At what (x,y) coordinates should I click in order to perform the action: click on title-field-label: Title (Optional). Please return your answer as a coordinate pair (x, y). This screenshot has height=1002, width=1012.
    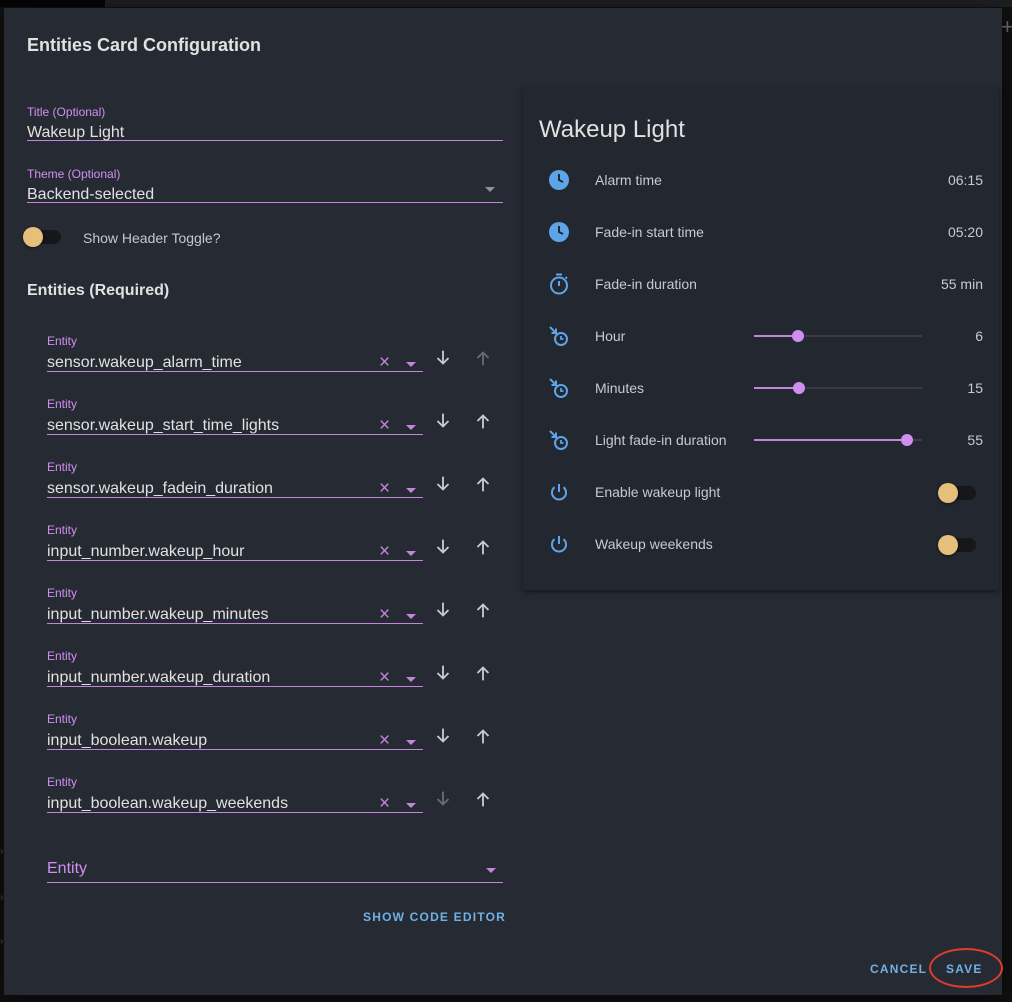
    Looking at the image, I should click on (66, 112).